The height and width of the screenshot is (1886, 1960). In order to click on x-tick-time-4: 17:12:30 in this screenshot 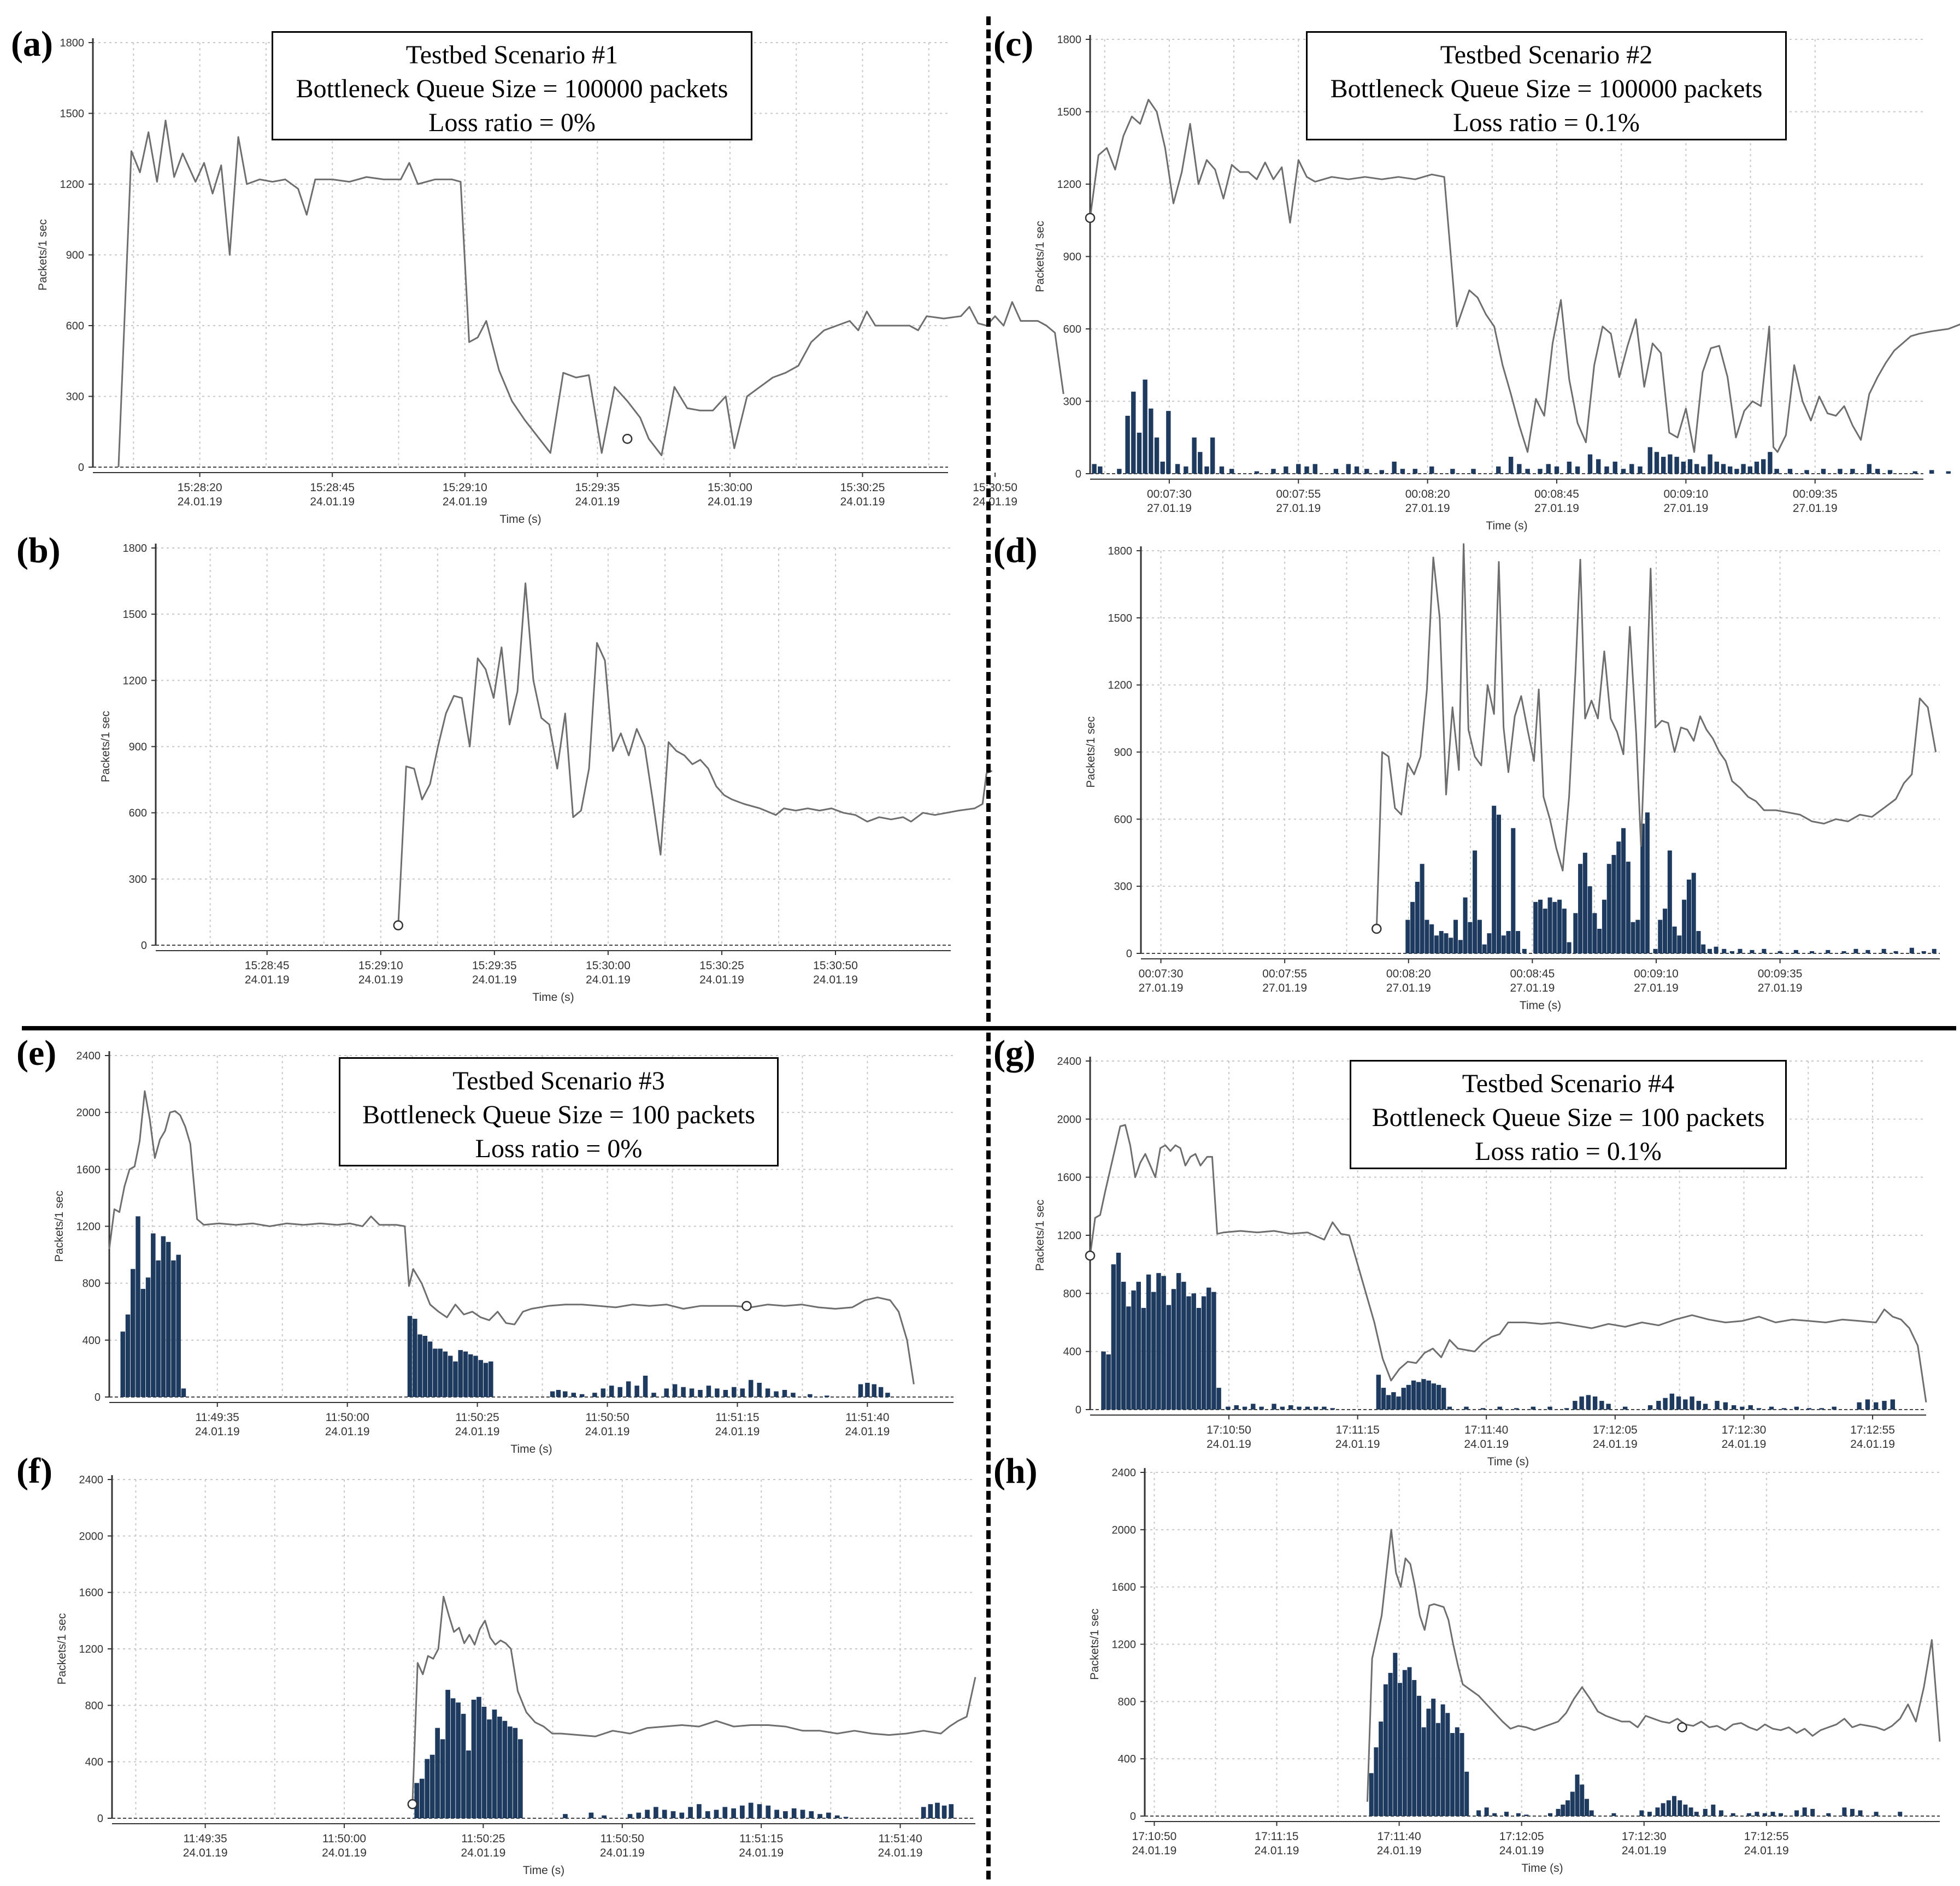, I will do `click(1744, 1430)`.